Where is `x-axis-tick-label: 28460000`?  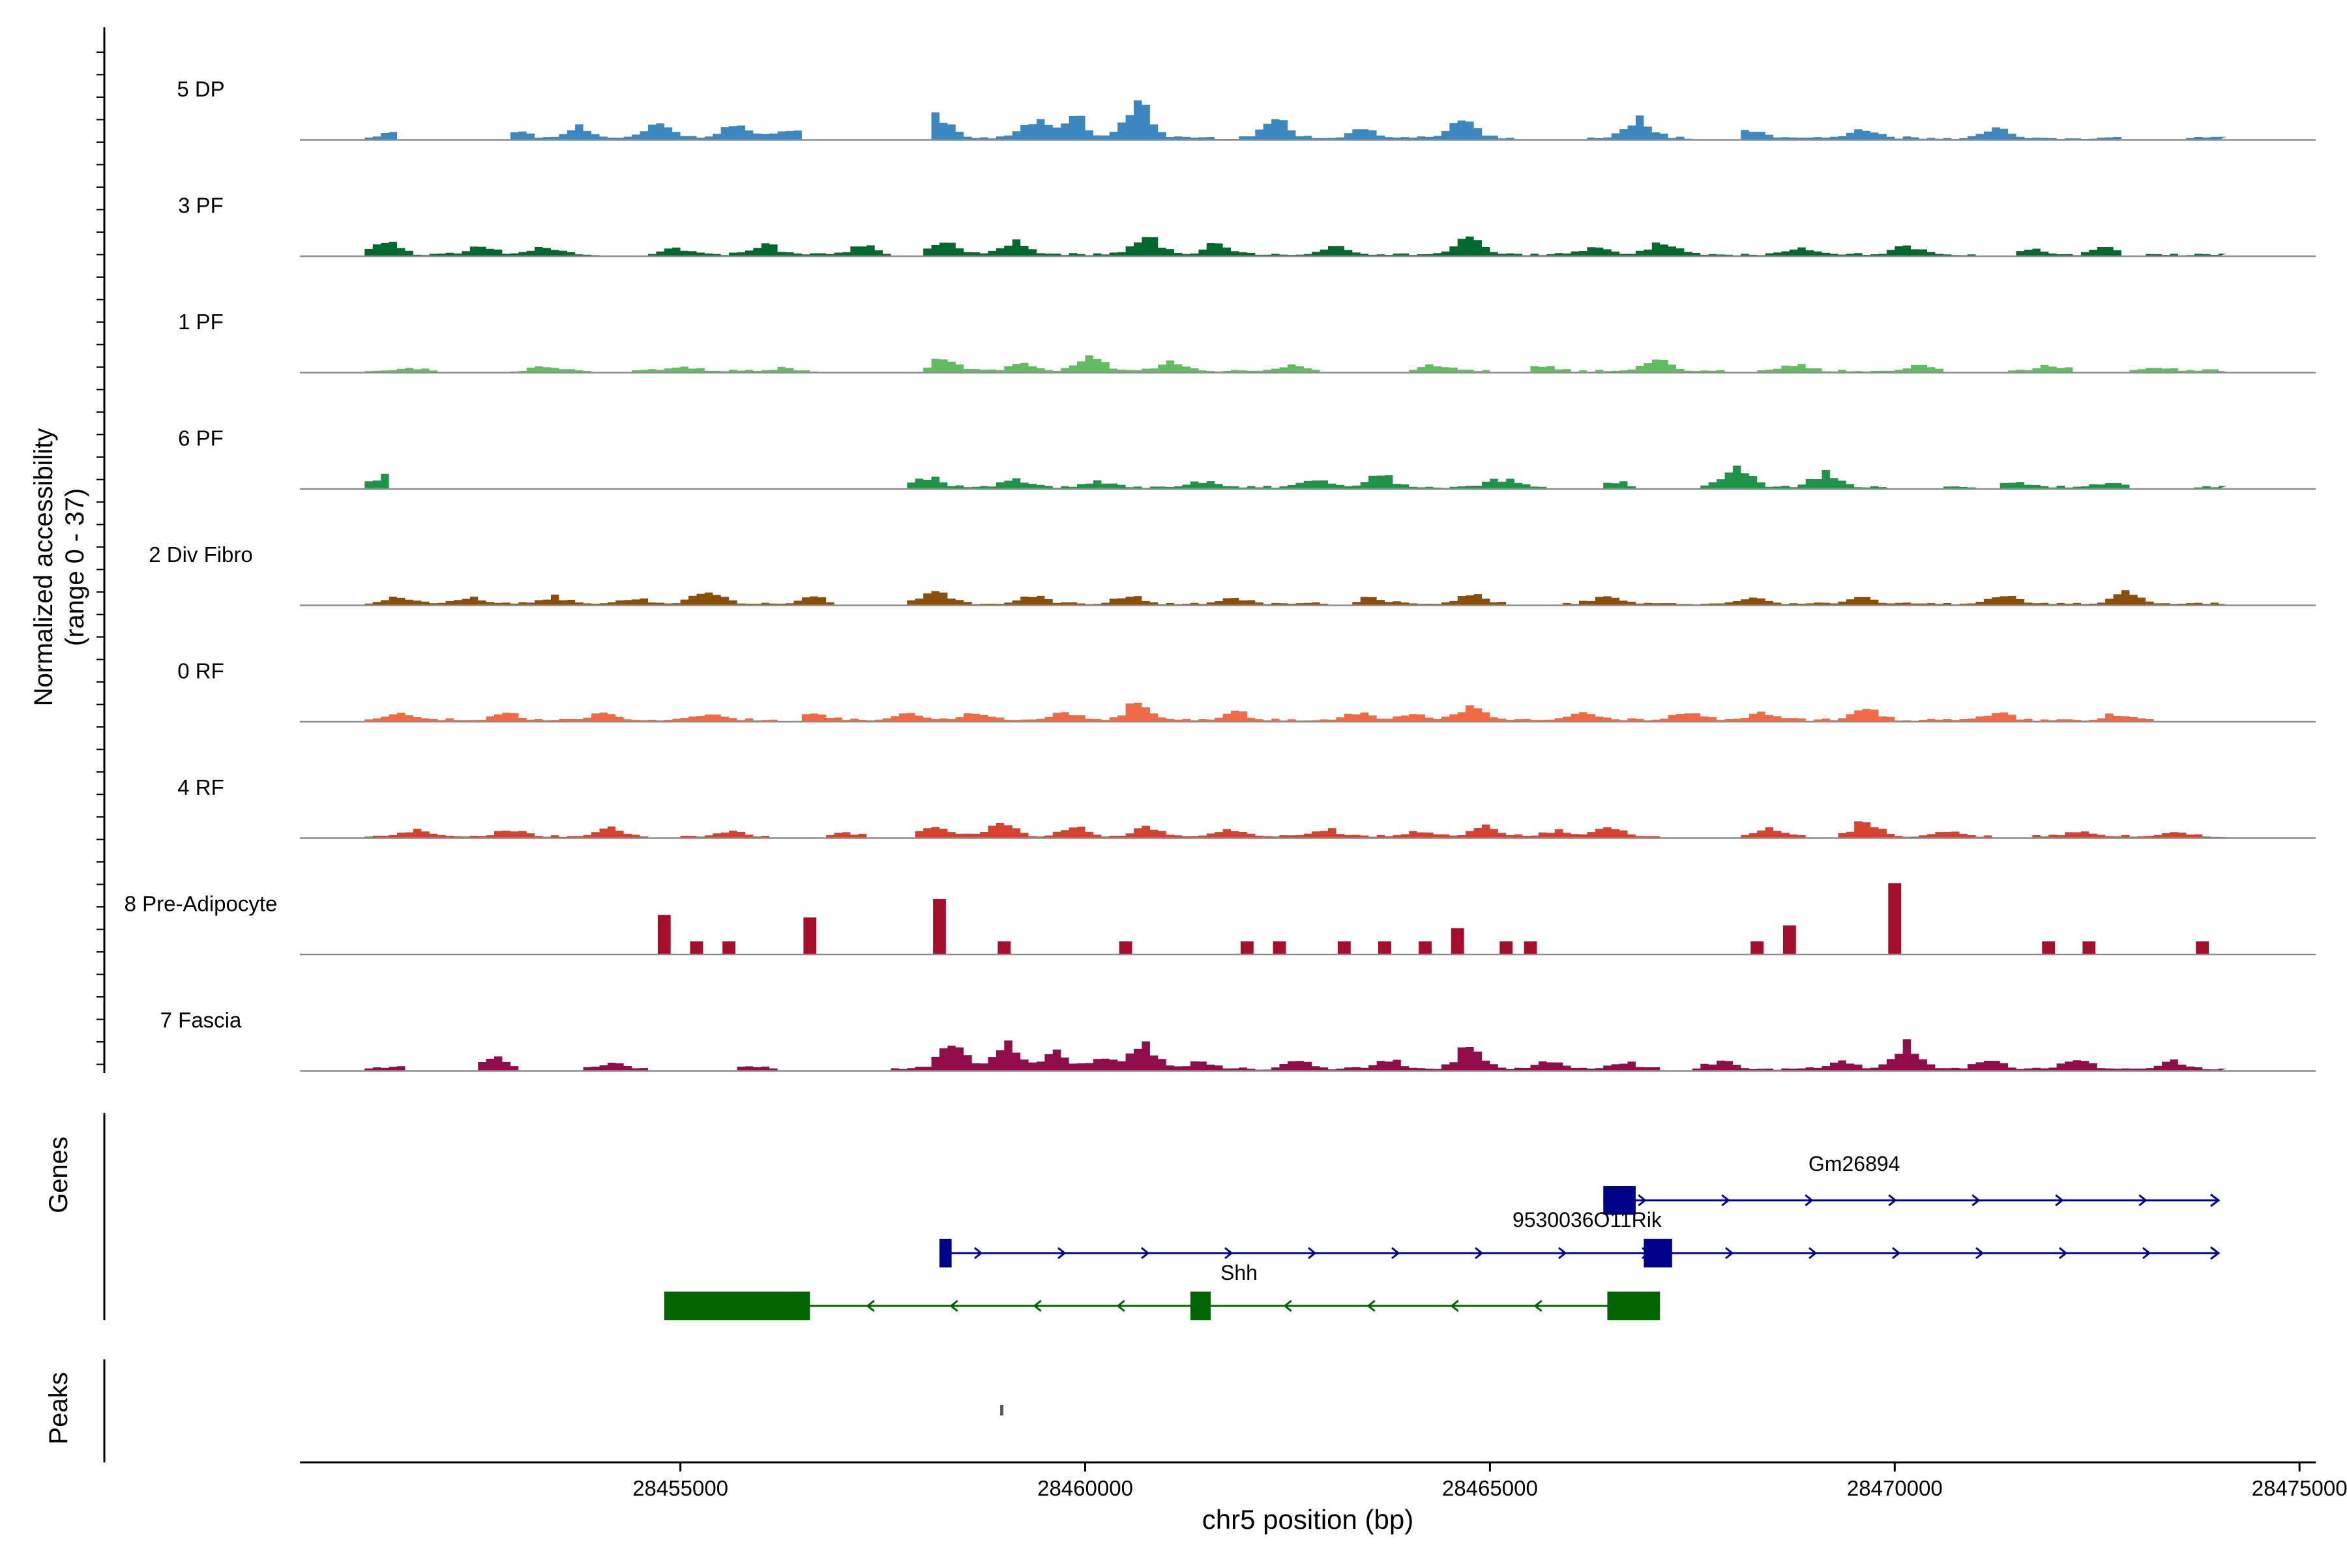 x-axis-tick-label: 28460000 is located at coordinates (1085, 1488).